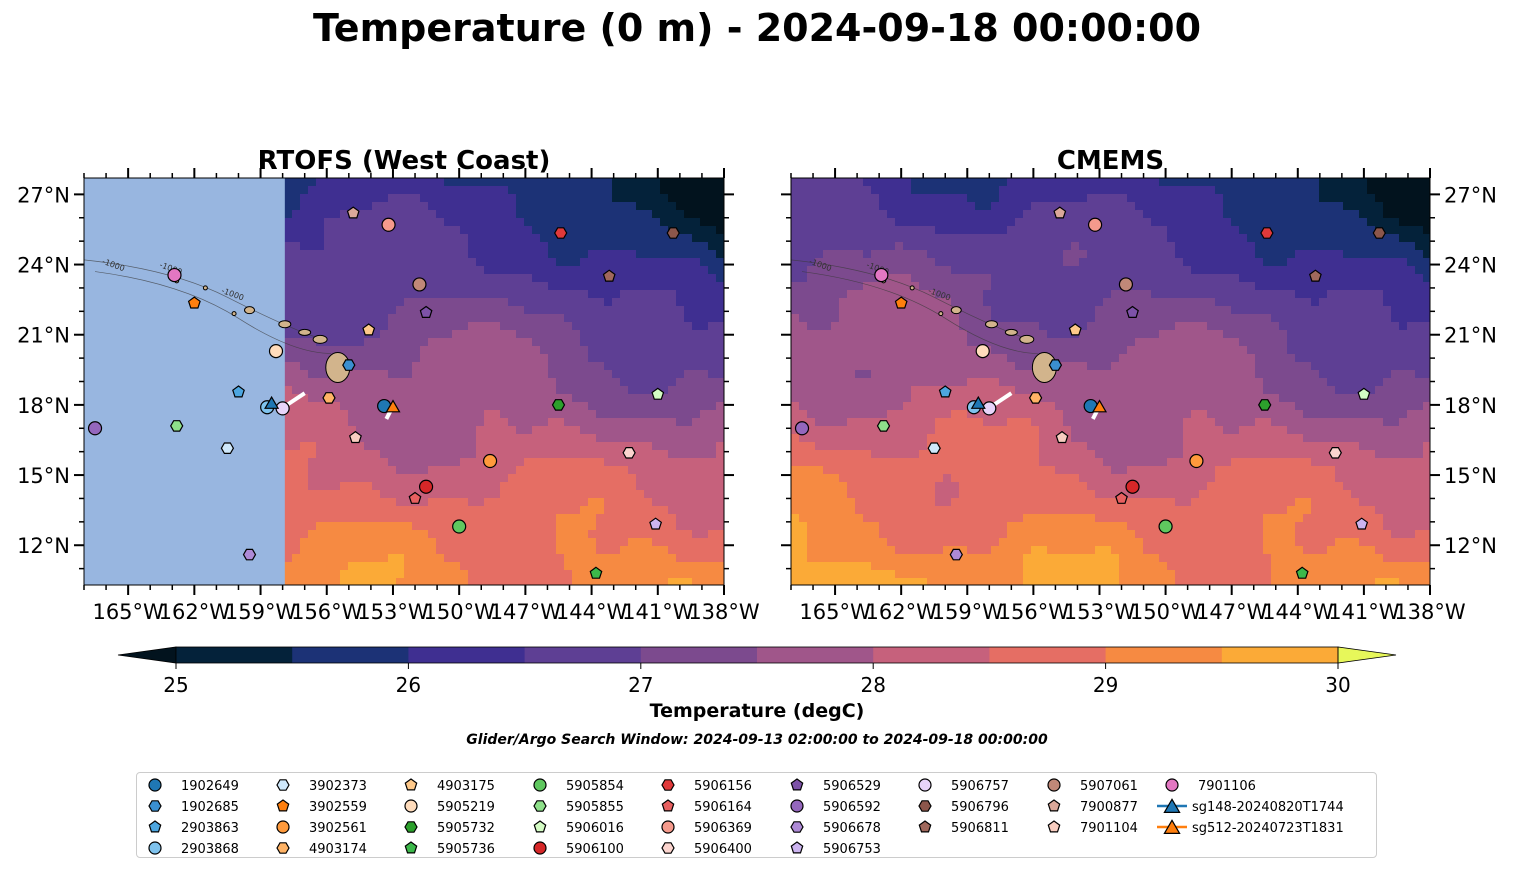 This screenshot has height=889, width=1514. Describe the element at coordinates (1034, 612) in the screenshot. I see `x-tick-label: 156°W` at that location.